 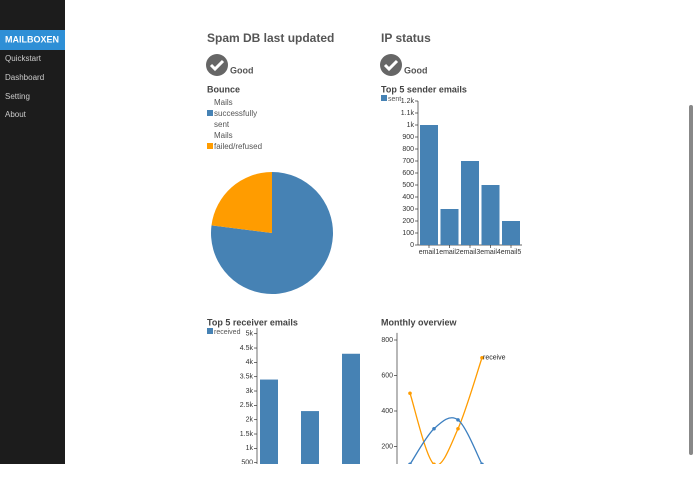 I want to click on y-tick-label: 3.5k, so click(x=247, y=377).